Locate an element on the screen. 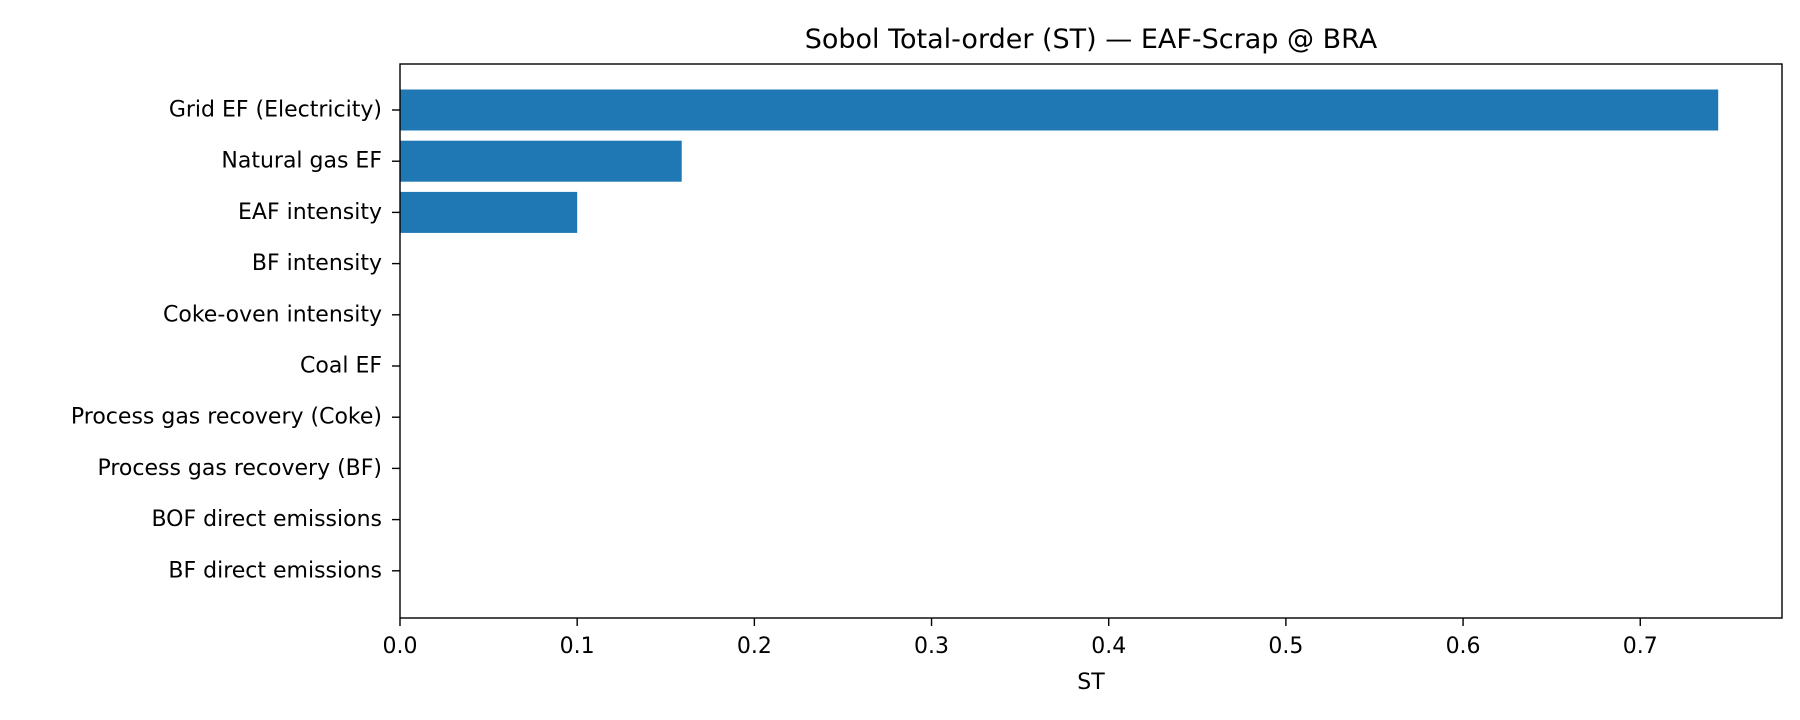 Image resolution: width=1800 pixels, height=720 pixels. x-tick-label: 0.1 is located at coordinates (577, 646).